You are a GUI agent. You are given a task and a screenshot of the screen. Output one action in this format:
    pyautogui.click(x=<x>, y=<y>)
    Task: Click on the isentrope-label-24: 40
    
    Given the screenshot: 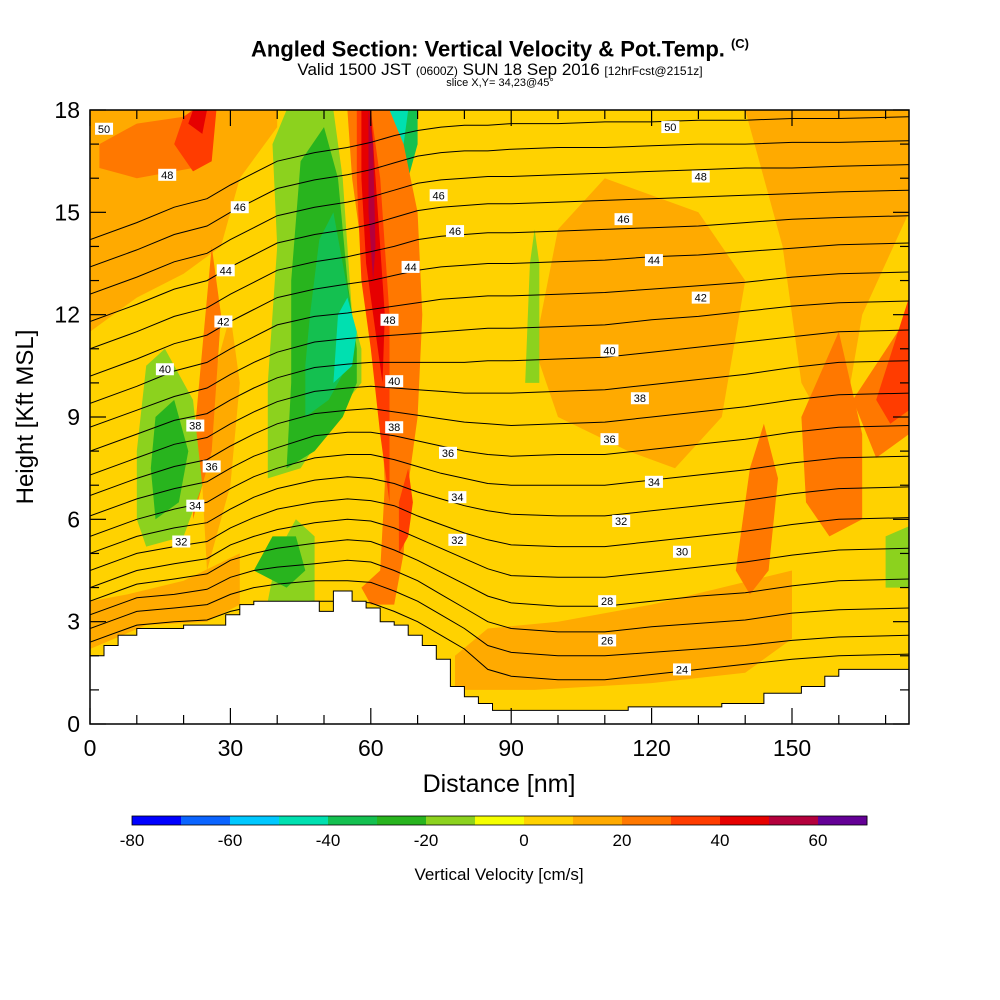 What is the action you would take?
    pyautogui.click(x=609, y=350)
    